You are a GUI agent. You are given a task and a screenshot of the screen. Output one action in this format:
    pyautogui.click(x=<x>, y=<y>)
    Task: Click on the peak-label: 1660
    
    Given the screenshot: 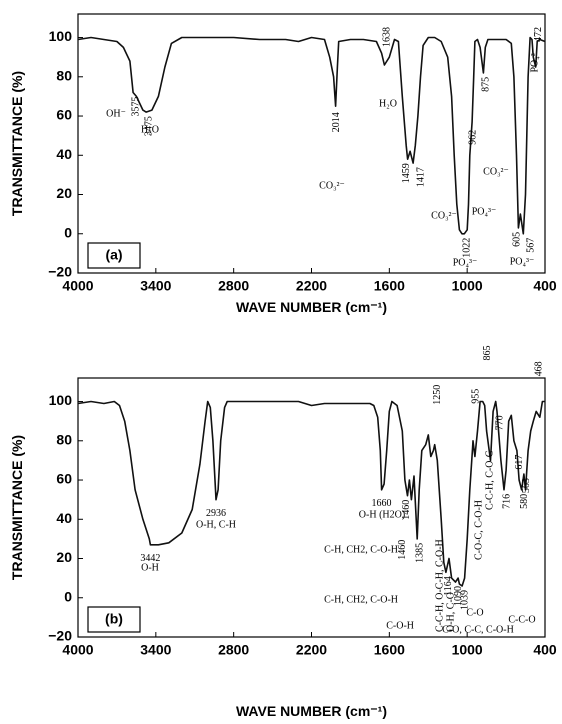 What is the action you would take?
    pyautogui.click(x=382, y=503)
    